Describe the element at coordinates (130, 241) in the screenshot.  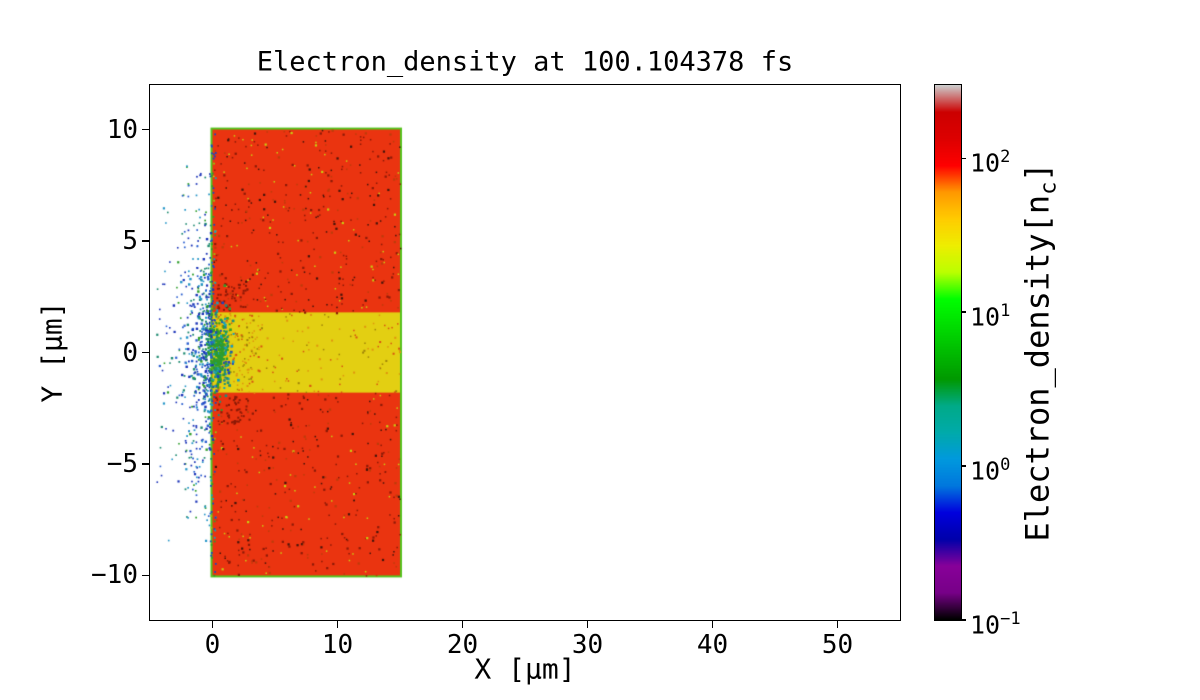
I see `y-tick-label: 5` at that location.